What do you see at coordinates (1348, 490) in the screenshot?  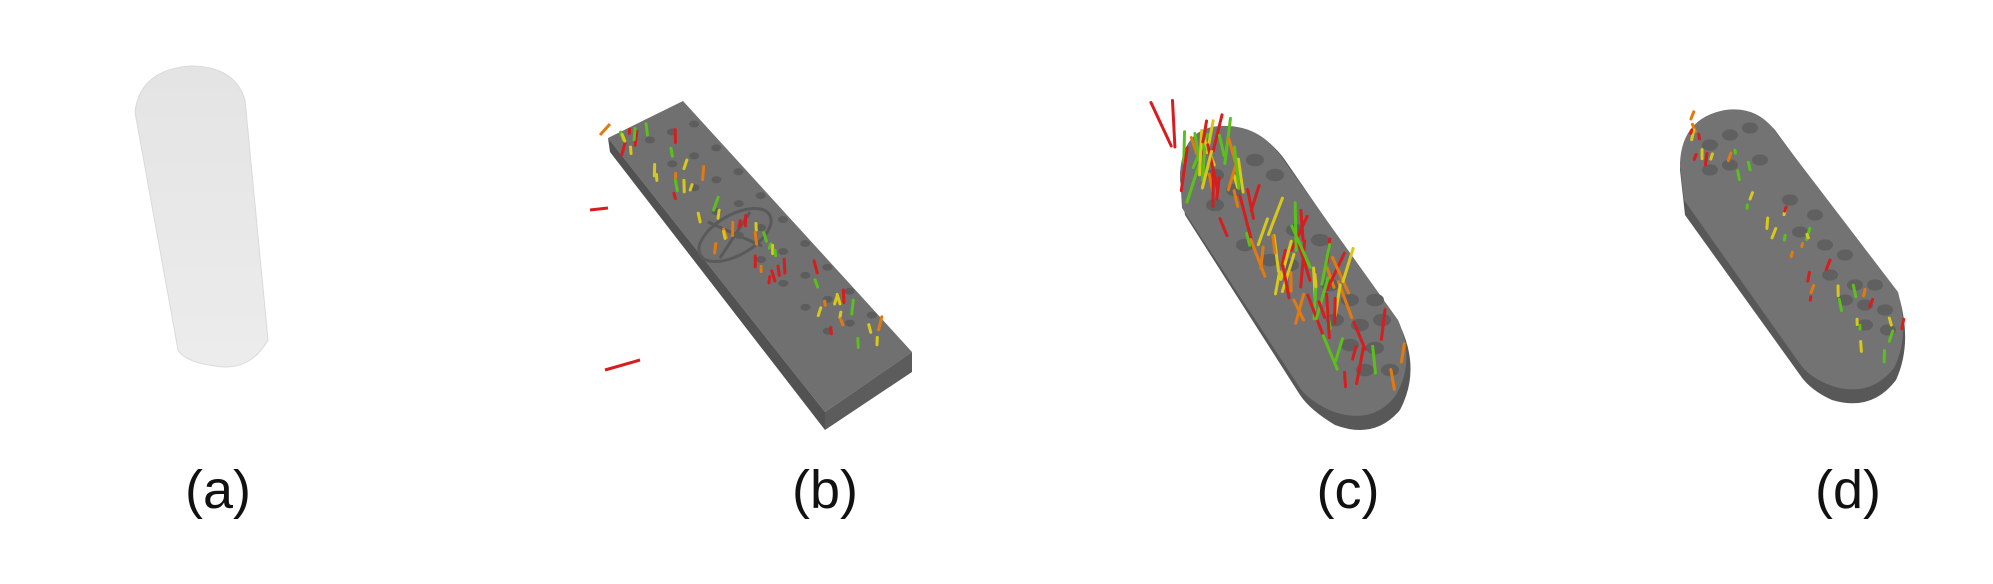 I see `panel-c-label: (c)` at bounding box center [1348, 490].